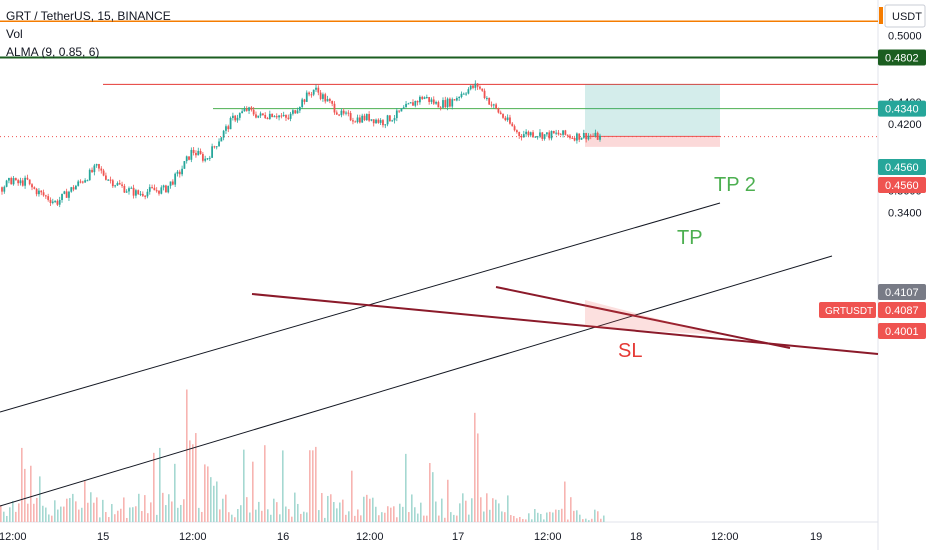 This screenshot has width=932, height=550. I want to click on price-badge-label: 0.4560, so click(902, 186).